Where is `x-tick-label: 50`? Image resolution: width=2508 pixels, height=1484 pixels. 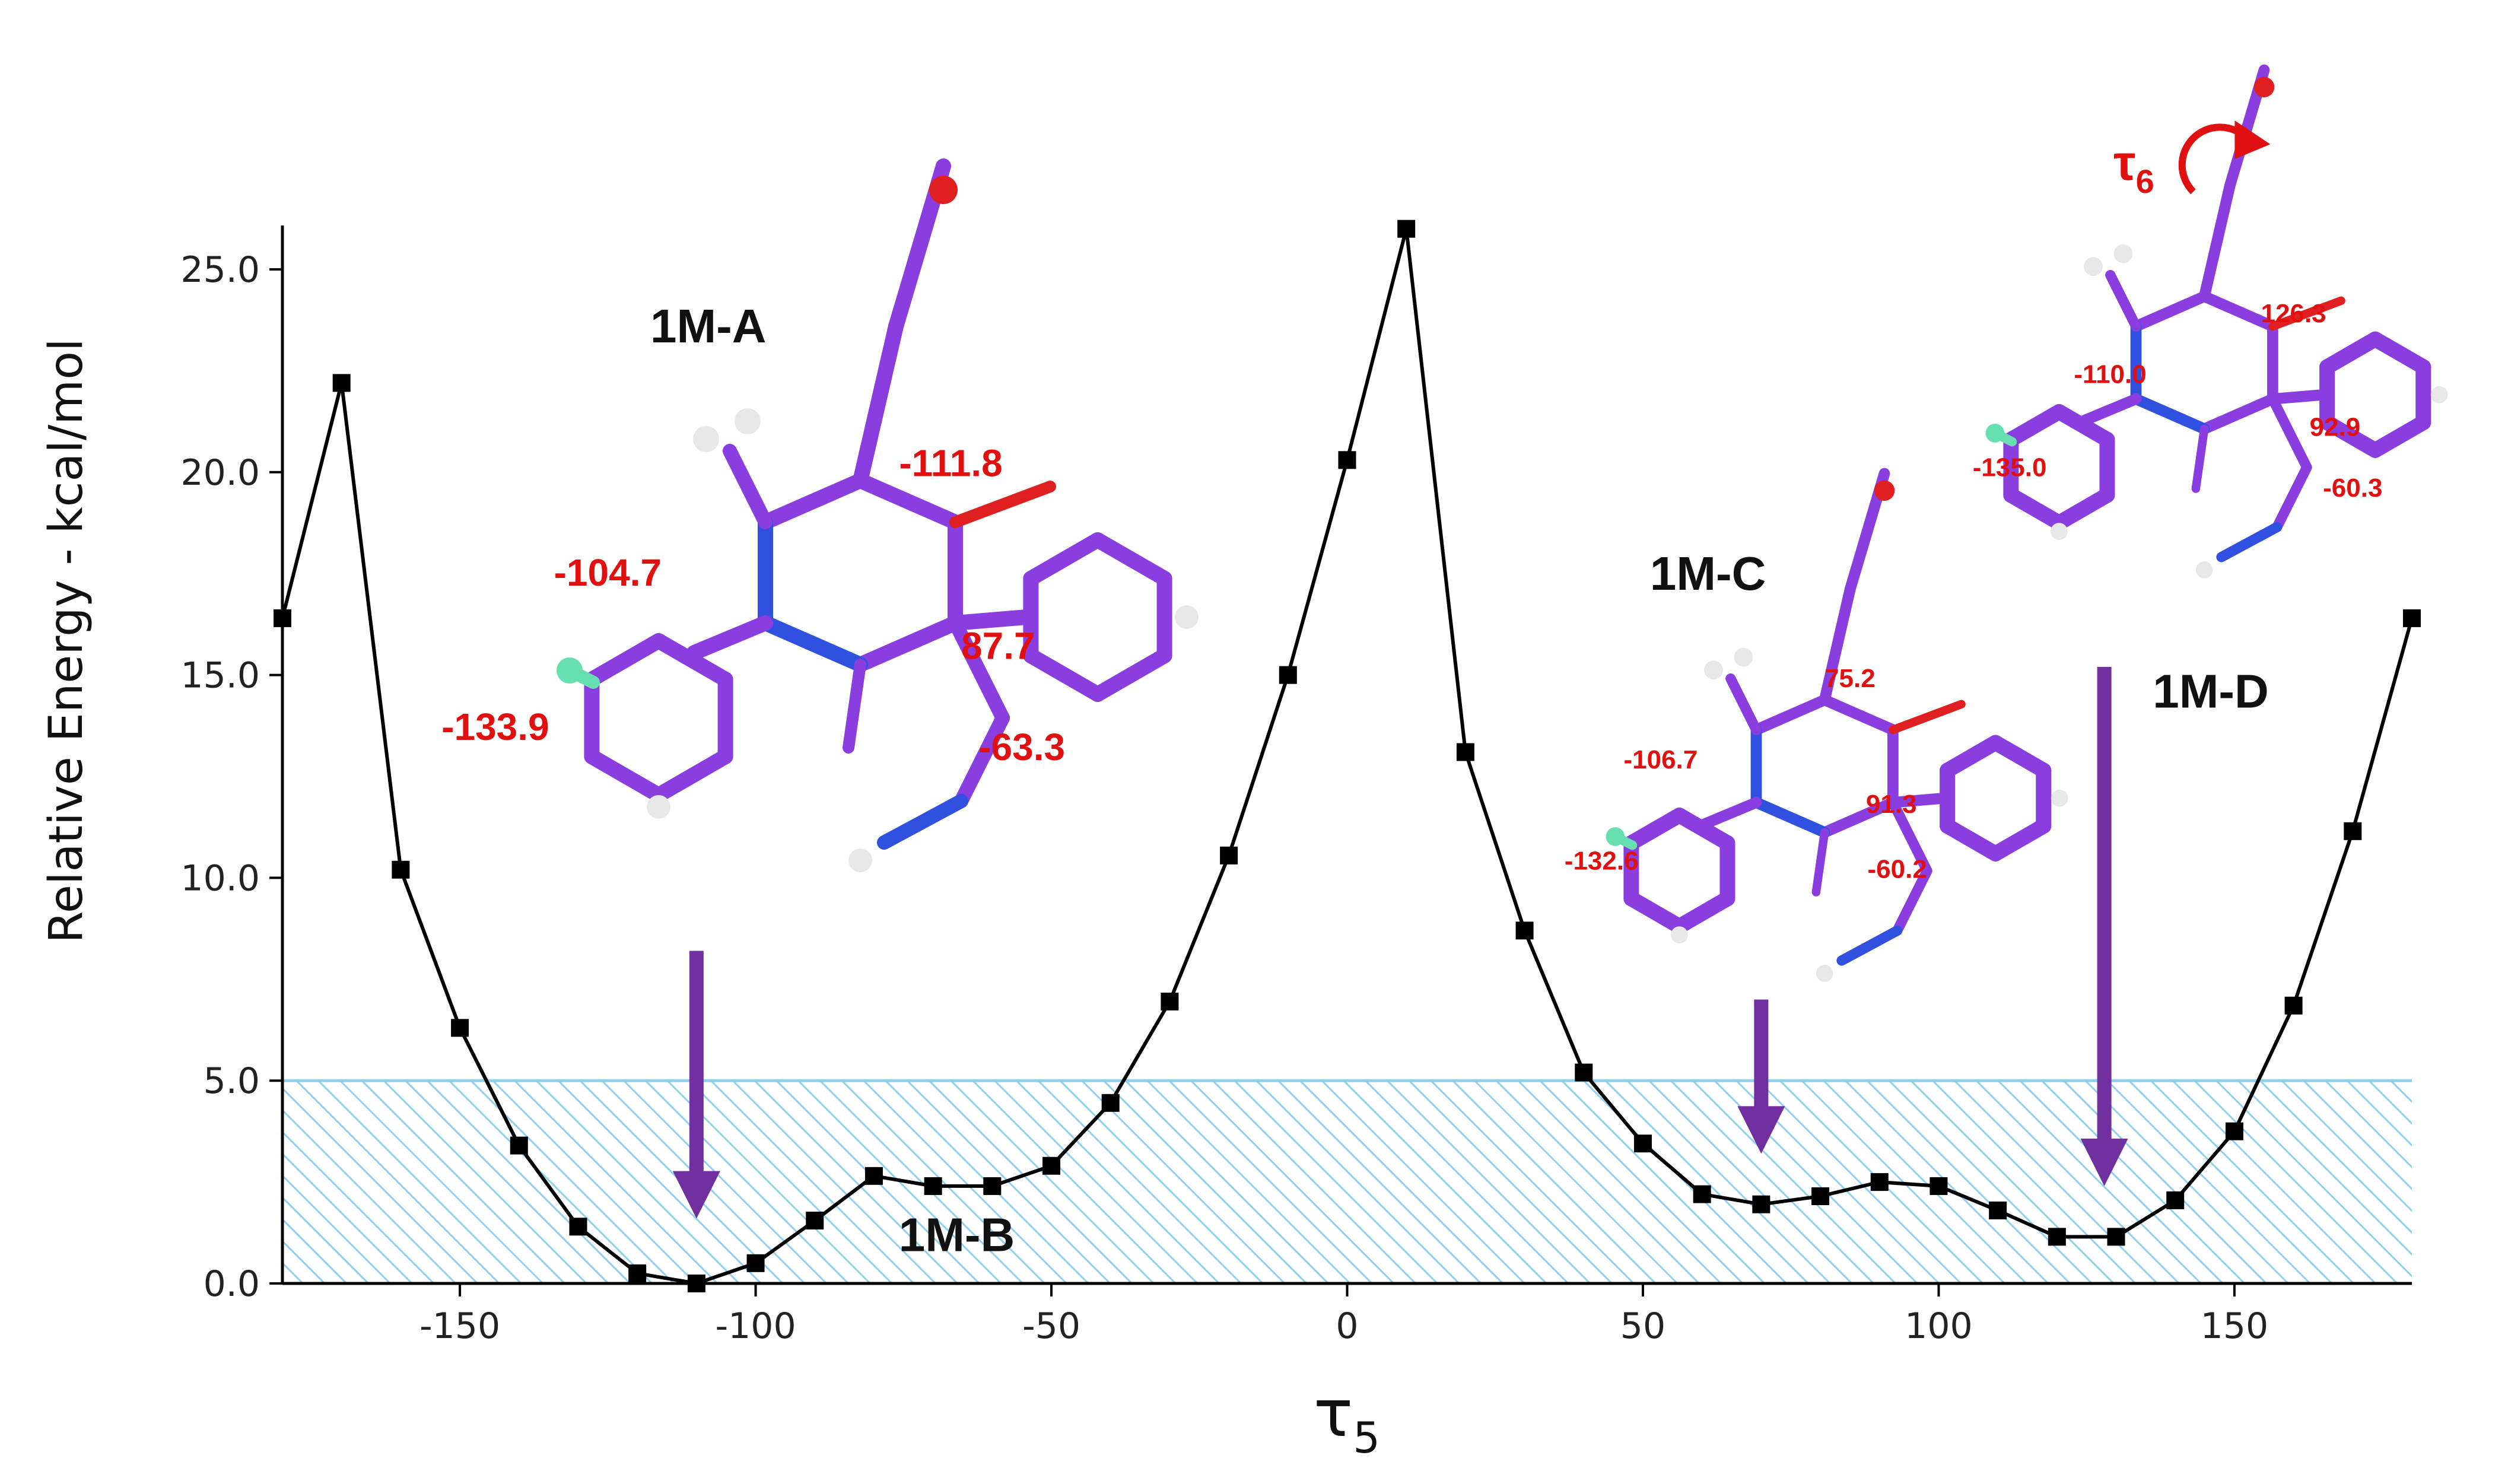 x-tick-label: 50 is located at coordinates (1642, 1326).